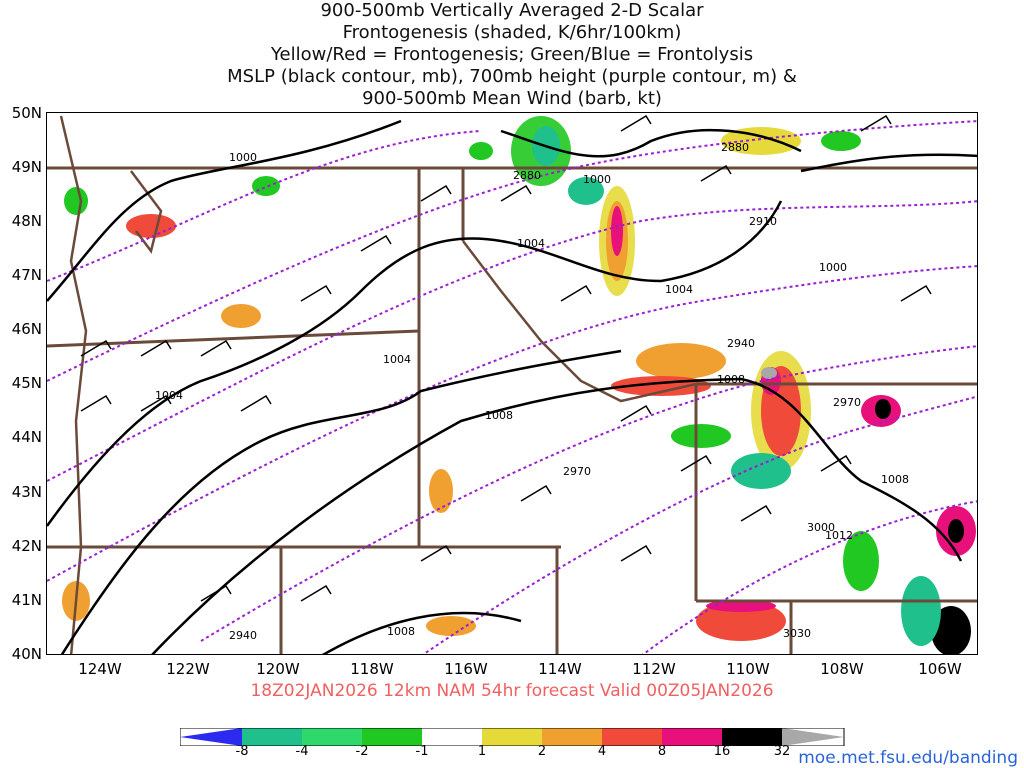 This screenshot has width=1024, height=768. What do you see at coordinates (722, 751) in the screenshot?
I see `colorbar-label: 16` at bounding box center [722, 751].